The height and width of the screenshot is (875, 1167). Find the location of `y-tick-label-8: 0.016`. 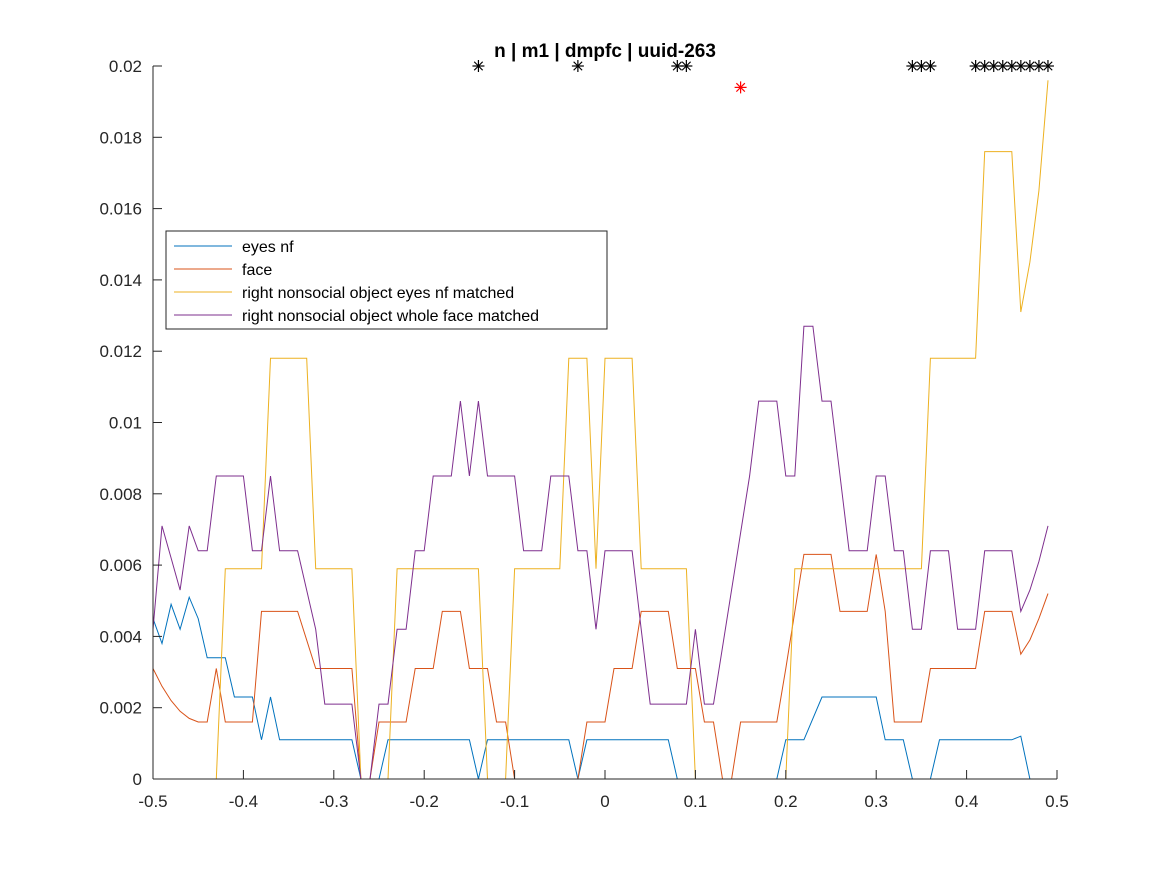

y-tick-label-8: 0.016 is located at coordinates (120, 209).